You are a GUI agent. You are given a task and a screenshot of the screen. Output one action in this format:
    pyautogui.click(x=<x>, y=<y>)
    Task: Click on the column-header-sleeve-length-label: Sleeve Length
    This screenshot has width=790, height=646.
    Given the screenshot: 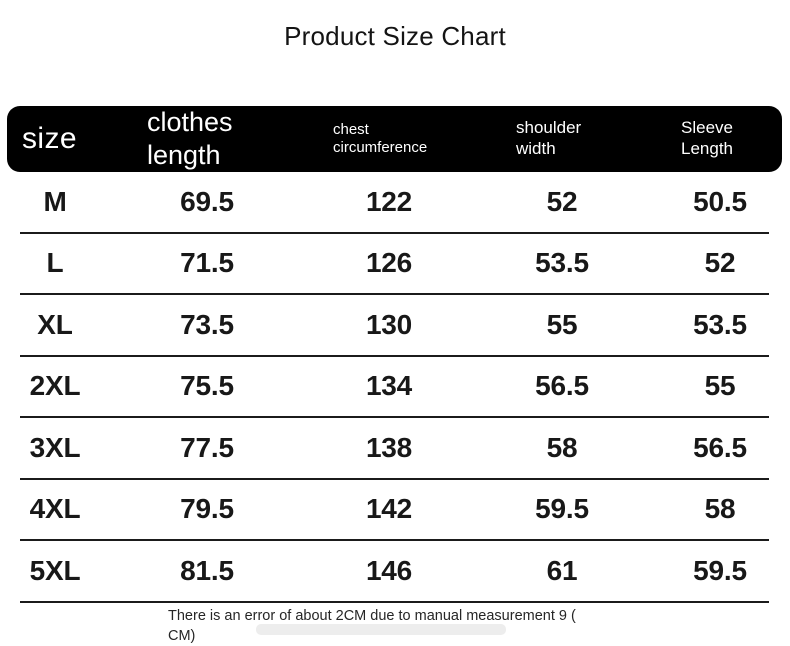 What is the action you would take?
    pyautogui.click(x=707, y=138)
    